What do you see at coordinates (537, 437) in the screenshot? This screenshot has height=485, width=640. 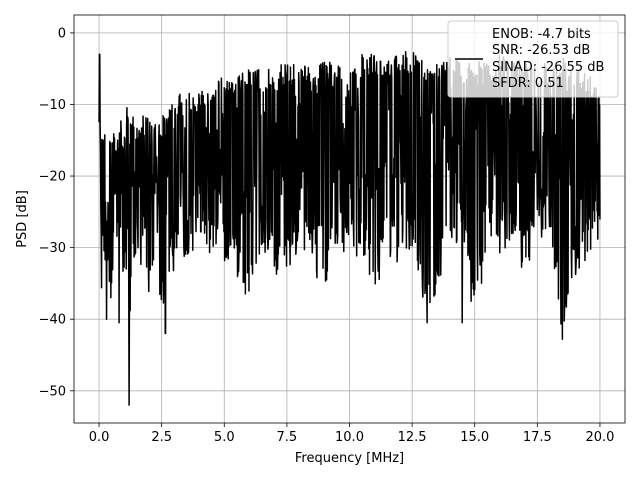 I see `x-tick-label: 17.5` at bounding box center [537, 437].